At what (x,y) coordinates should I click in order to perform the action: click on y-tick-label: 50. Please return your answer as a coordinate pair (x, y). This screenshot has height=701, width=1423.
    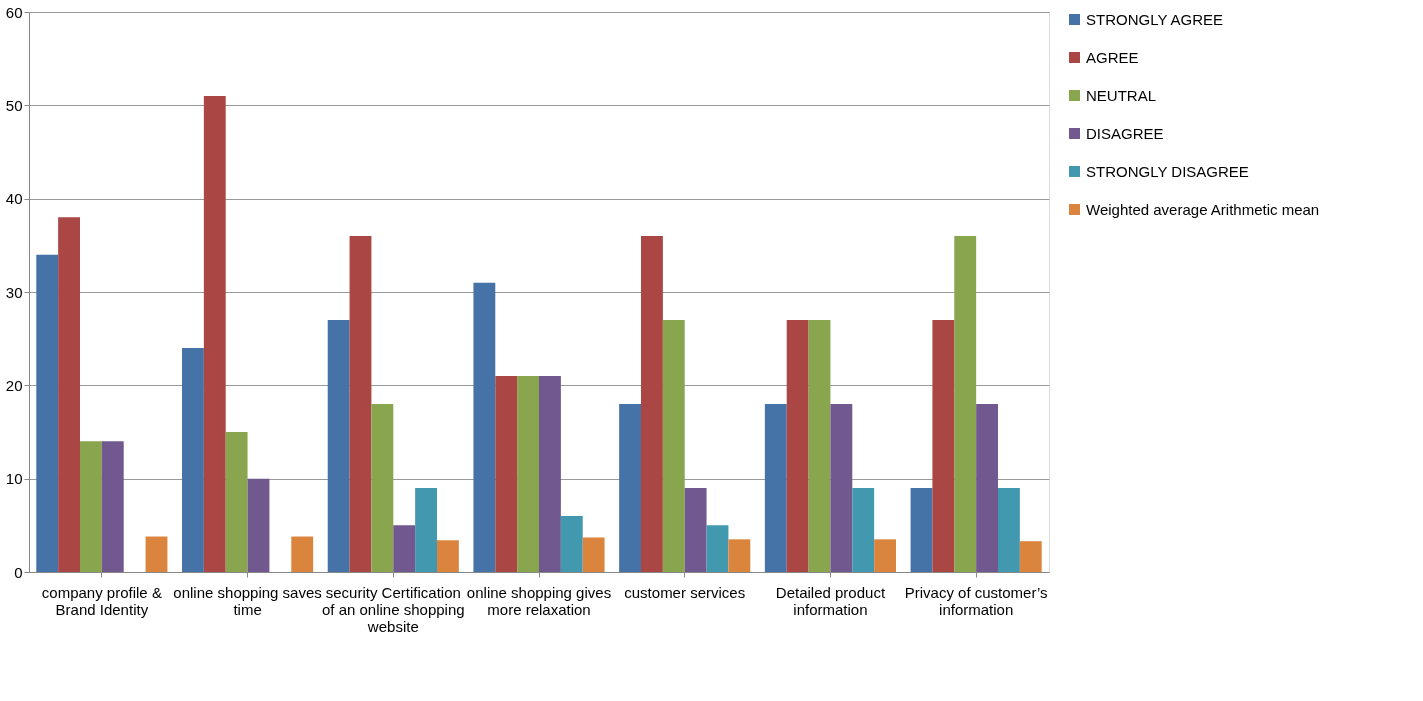
    Looking at the image, I should click on (14, 105).